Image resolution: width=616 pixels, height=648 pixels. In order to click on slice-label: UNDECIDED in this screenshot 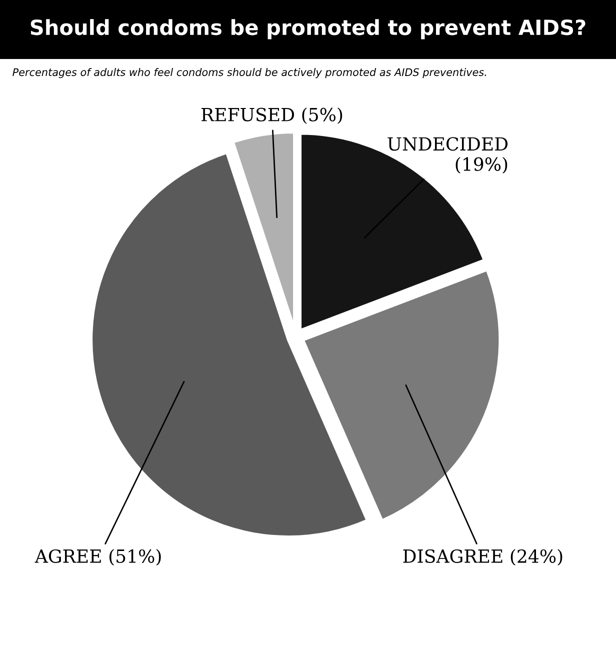, I will do `click(448, 144)`.